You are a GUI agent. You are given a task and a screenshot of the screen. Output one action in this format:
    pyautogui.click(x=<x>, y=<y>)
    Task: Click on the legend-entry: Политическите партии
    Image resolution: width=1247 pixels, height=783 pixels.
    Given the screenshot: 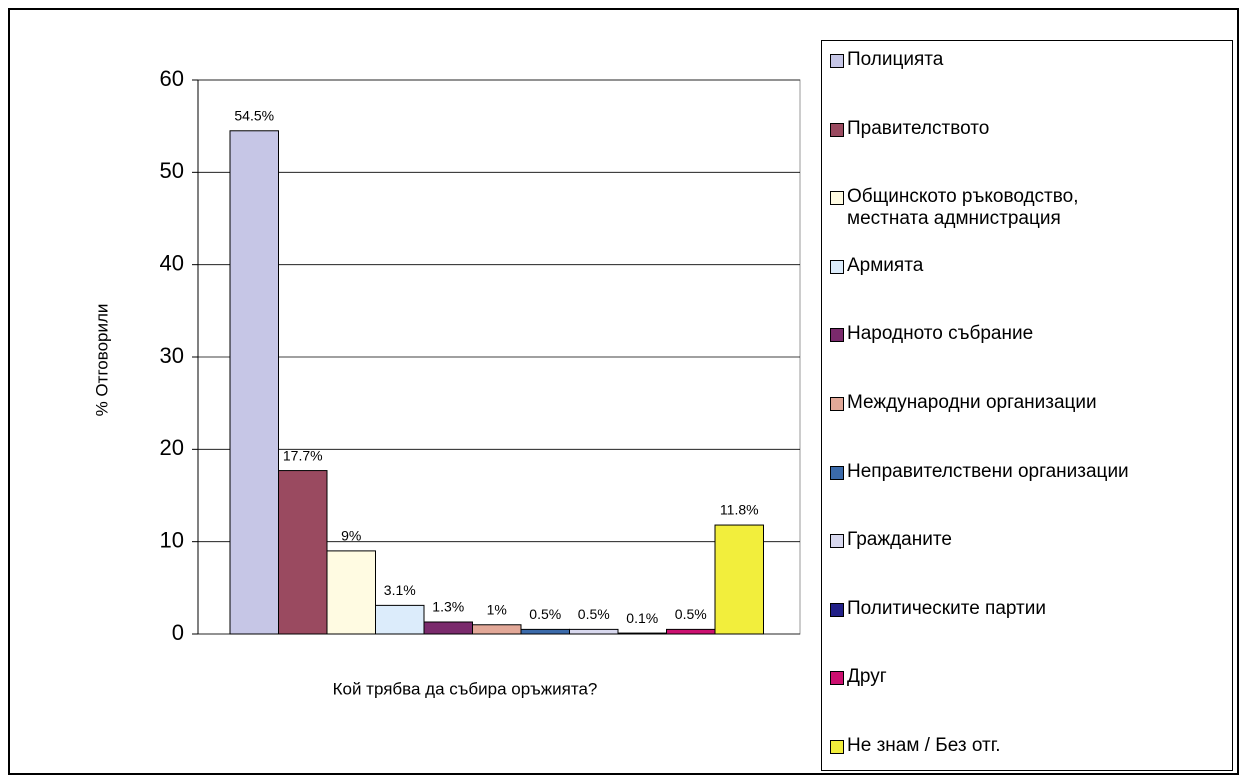 What is the action you would take?
    pyautogui.click(x=995, y=609)
    